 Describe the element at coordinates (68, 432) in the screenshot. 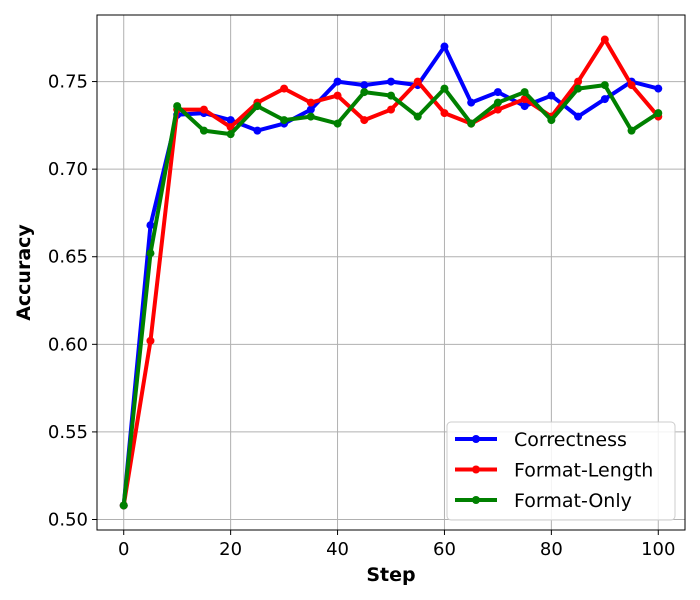

I see `y-tick-label: 0.55` at that location.